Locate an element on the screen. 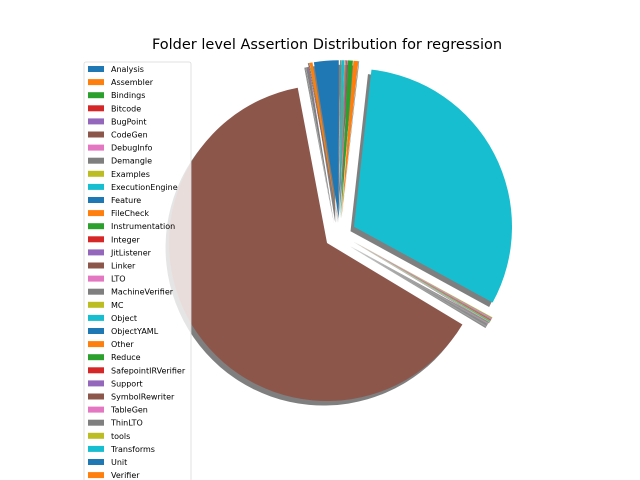  legend-label: Bitcode is located at coordinates (126, 108).